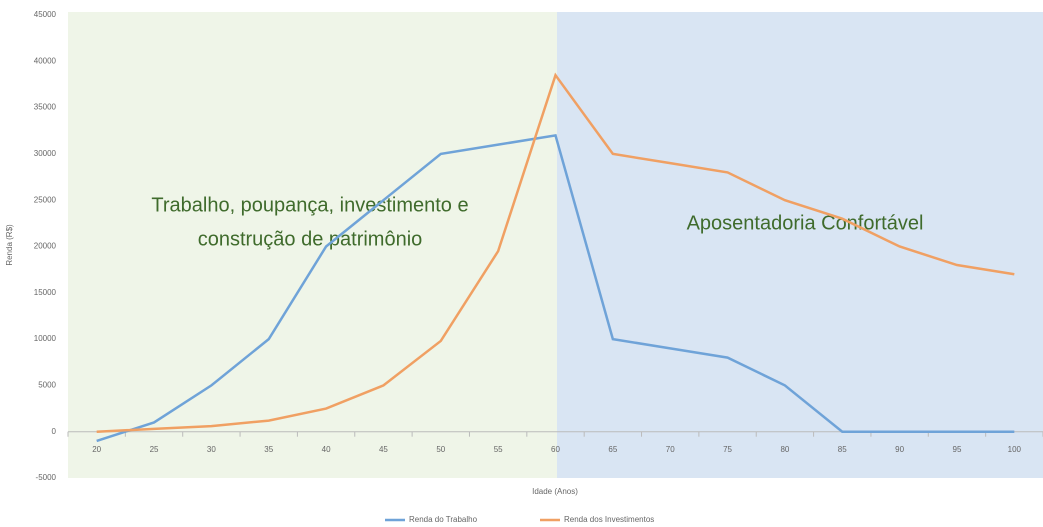  What do you see at coordinates (46, 477) in the screenshot?
I see `y-tick-label: -5000` at bounding box center [46, 477].